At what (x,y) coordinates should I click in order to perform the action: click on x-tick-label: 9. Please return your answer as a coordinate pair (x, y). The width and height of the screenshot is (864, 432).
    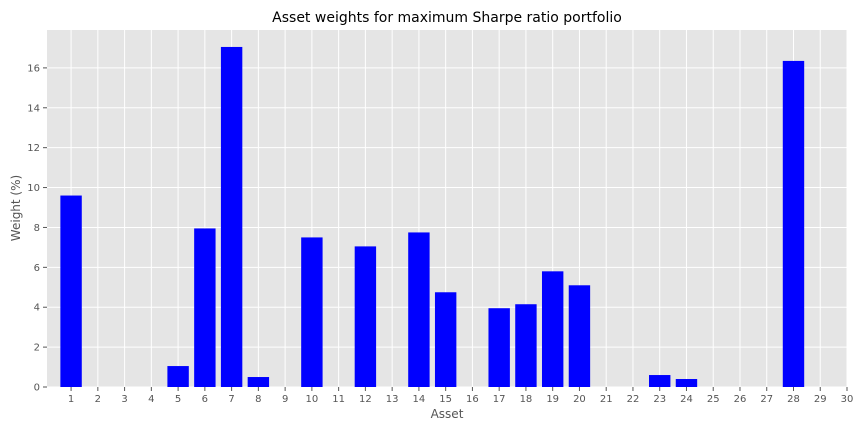
    Looking at the image, I should click on (285, 399).